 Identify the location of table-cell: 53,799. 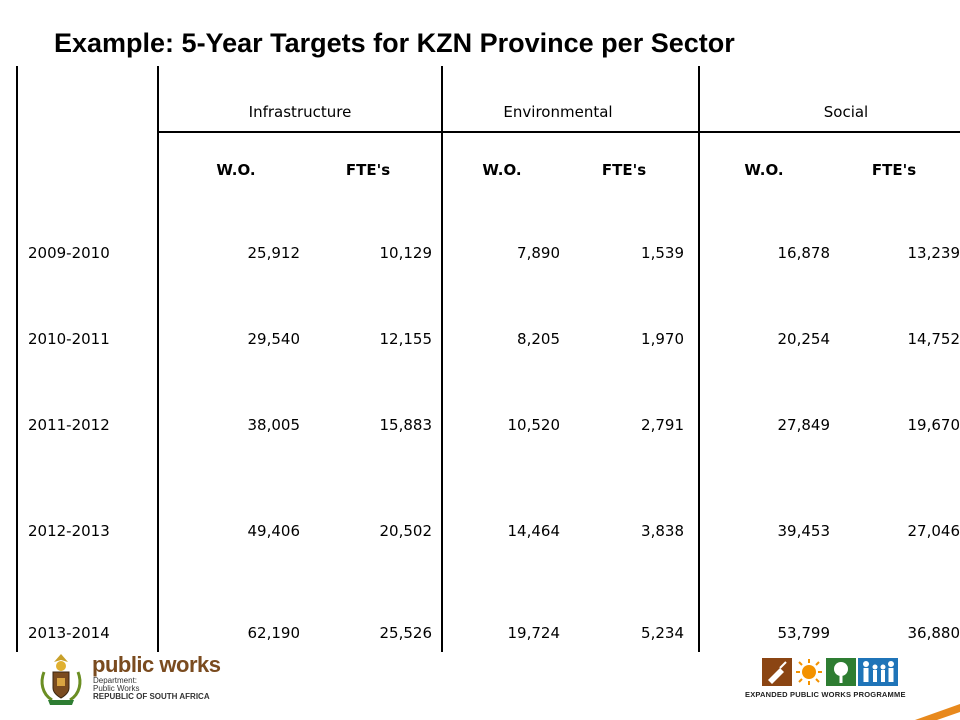
(804, 633).